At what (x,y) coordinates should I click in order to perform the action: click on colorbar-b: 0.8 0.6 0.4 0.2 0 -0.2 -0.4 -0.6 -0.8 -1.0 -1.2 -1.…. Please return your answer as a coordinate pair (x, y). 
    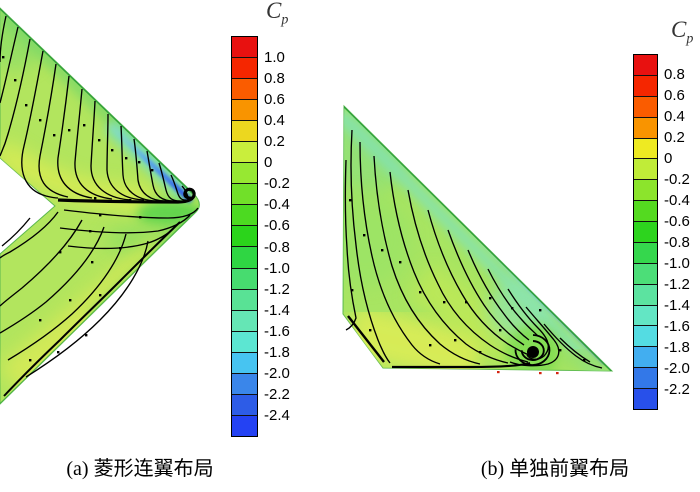
    Looking at the image, I should click on (661, 232).